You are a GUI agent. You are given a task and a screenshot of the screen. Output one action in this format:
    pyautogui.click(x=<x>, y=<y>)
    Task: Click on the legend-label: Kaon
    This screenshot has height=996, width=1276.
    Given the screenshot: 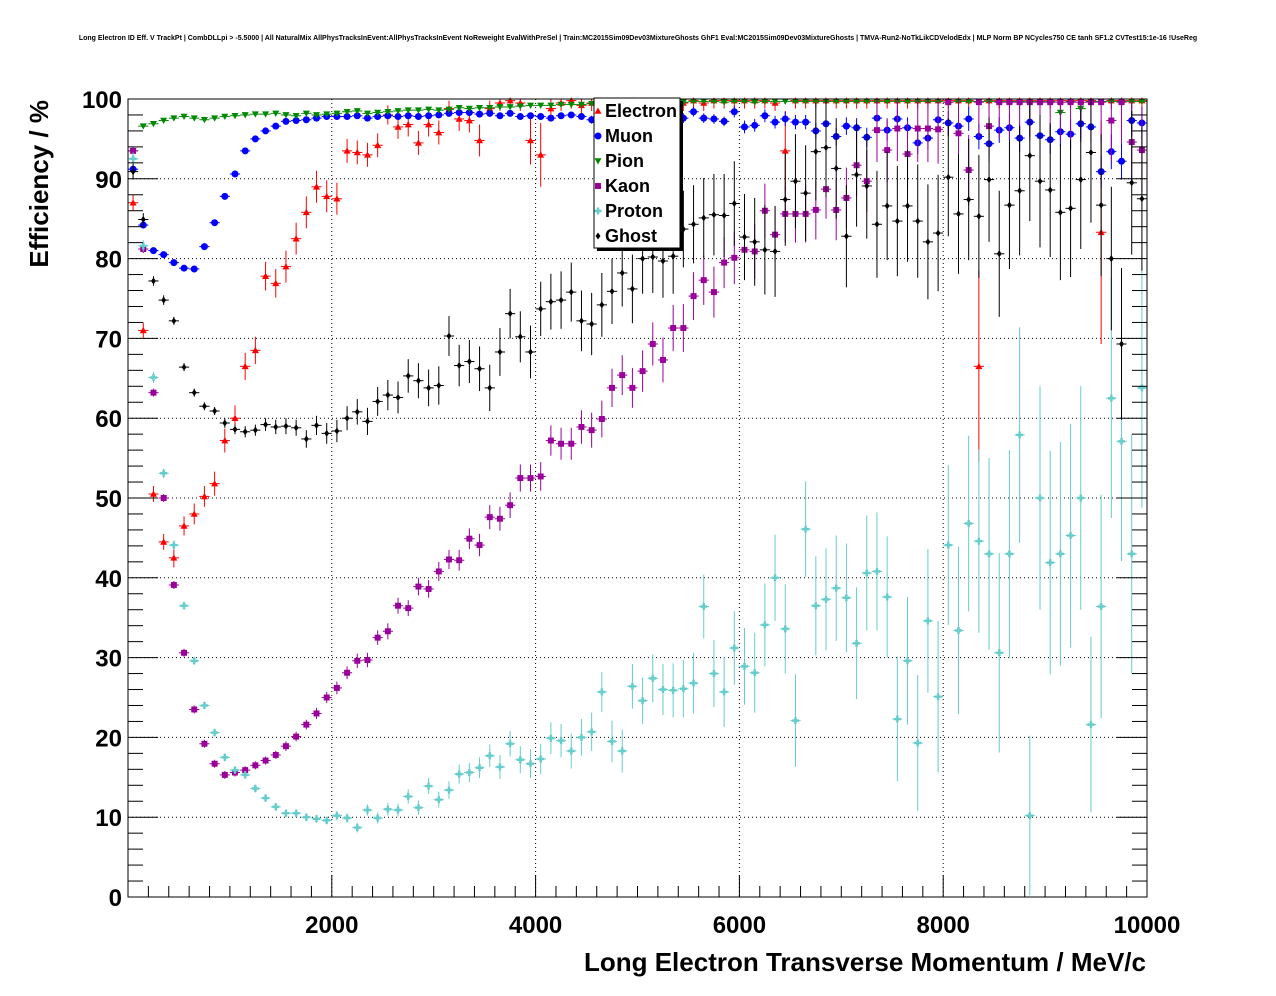 What is the action you would take?
    pyautogui.click(x=627, y=186)
    